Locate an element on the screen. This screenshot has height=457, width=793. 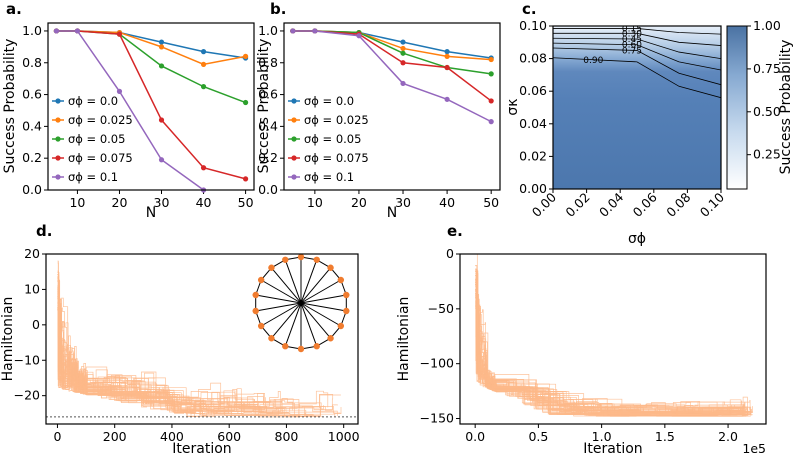
panel-d-xtick-label: 800 is located at coordinates (287, 436).